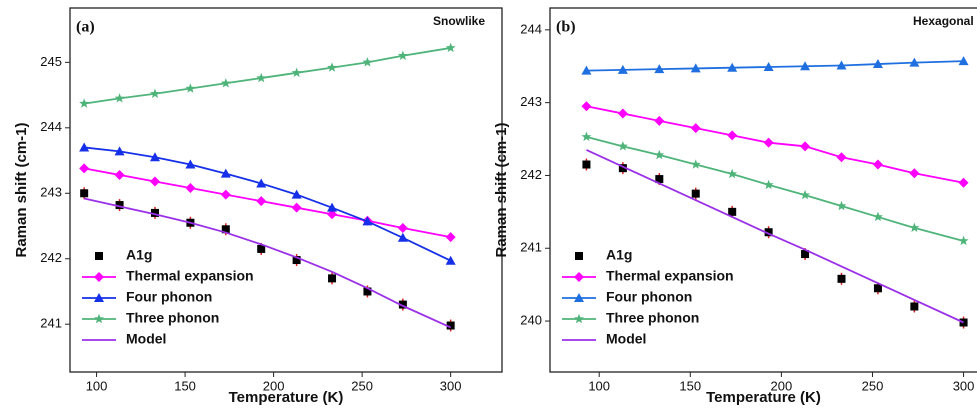 The image size is (977, 408). What do you see at coordinates (652, 318) in the screenshot?
I see `legend-label: Three phonon` at bounding box center [652, 318].